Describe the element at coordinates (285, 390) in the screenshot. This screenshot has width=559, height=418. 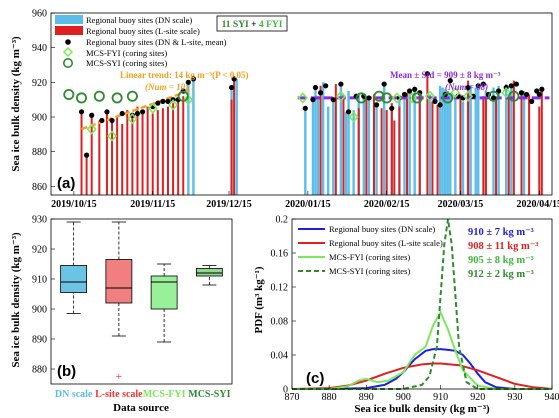
I see `ytick-label: 0` at that location.